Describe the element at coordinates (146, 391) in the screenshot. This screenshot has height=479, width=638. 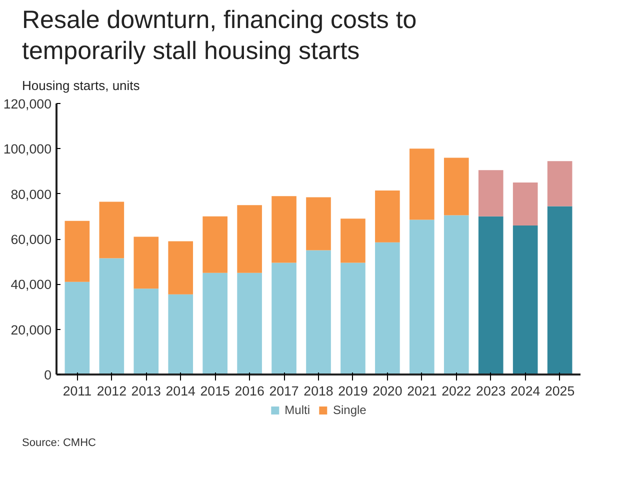
I see `x-tick-label: 2013` at that location.